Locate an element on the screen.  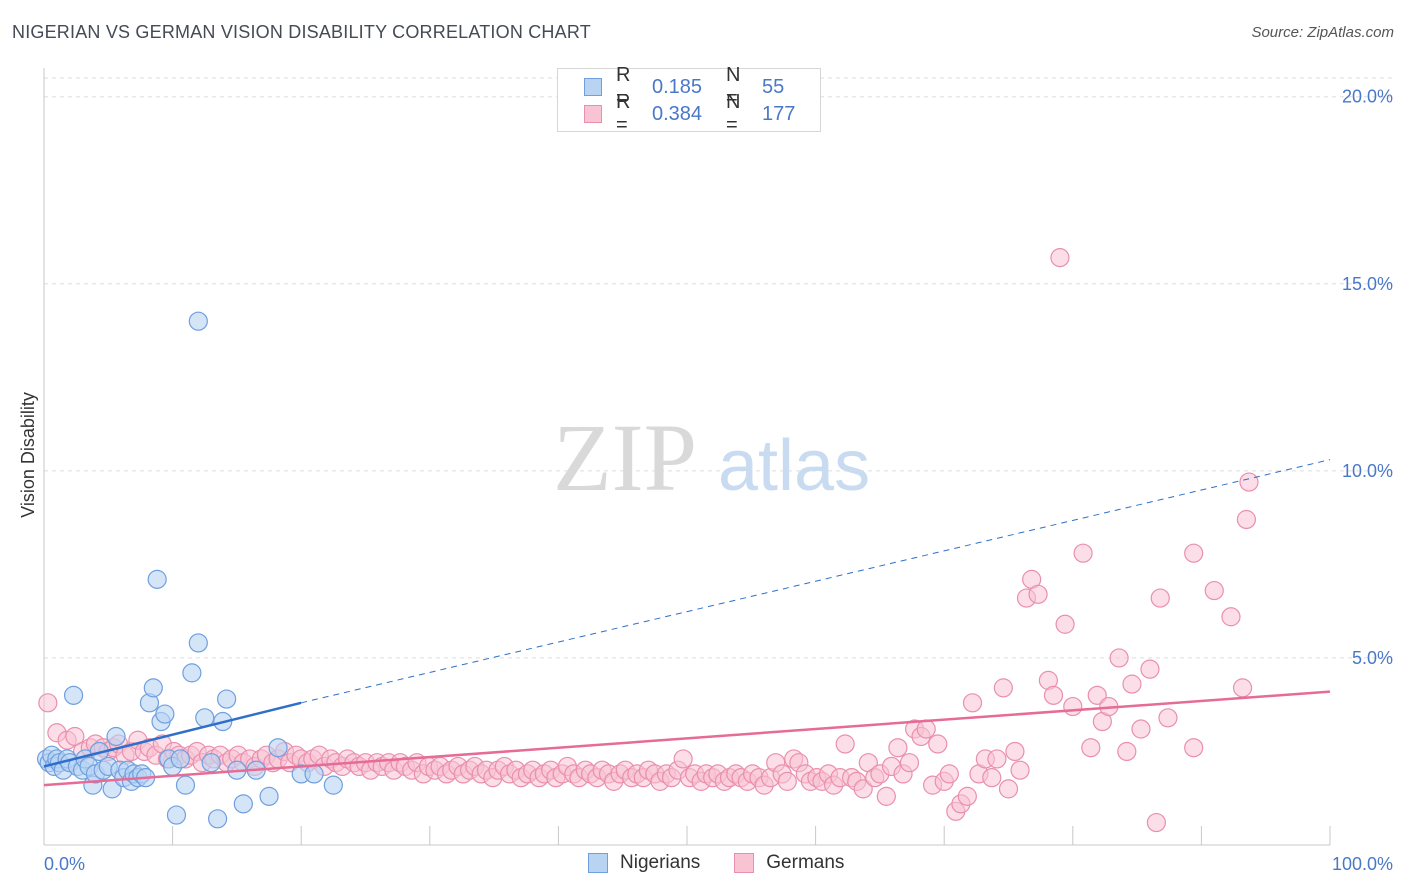
x-tick-min: 0.0% is located at coordinates (64, 864).